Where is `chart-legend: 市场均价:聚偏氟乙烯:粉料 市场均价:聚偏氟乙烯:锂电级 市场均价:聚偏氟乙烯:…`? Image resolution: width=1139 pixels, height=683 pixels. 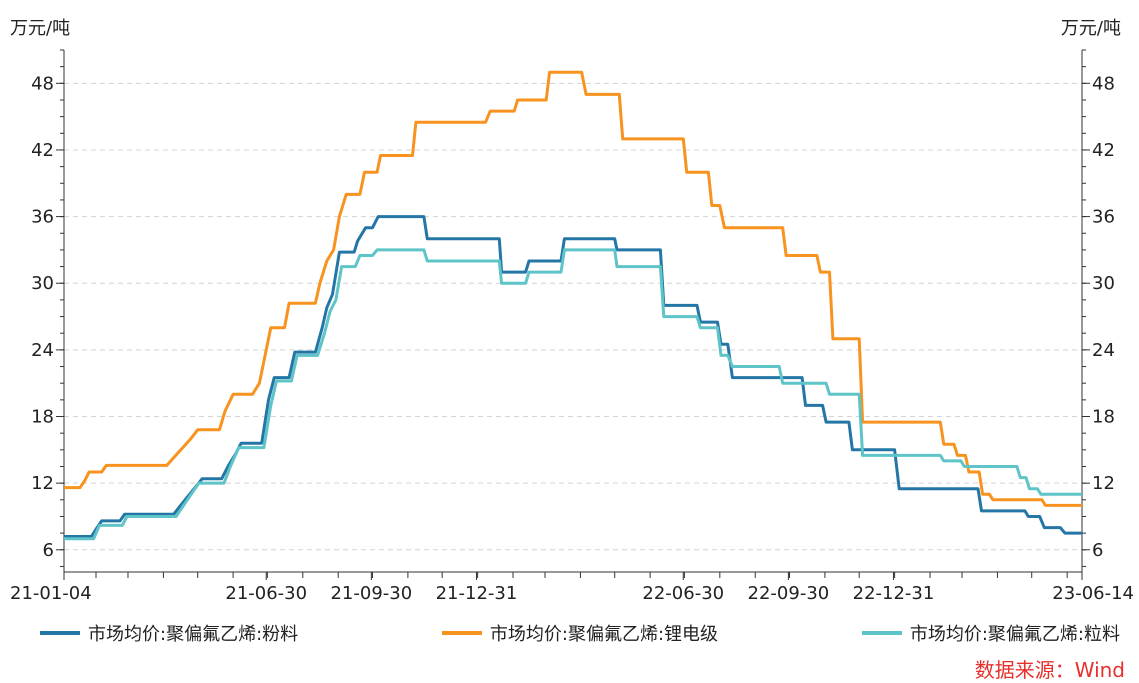 chart-legend: 市场均价:聚偏氟乙烯:粉料 市场均价:聚偏氟乙烯:锂电级 市场均价:聚偏氟乙烯:… is located at coordinates (580, 633).